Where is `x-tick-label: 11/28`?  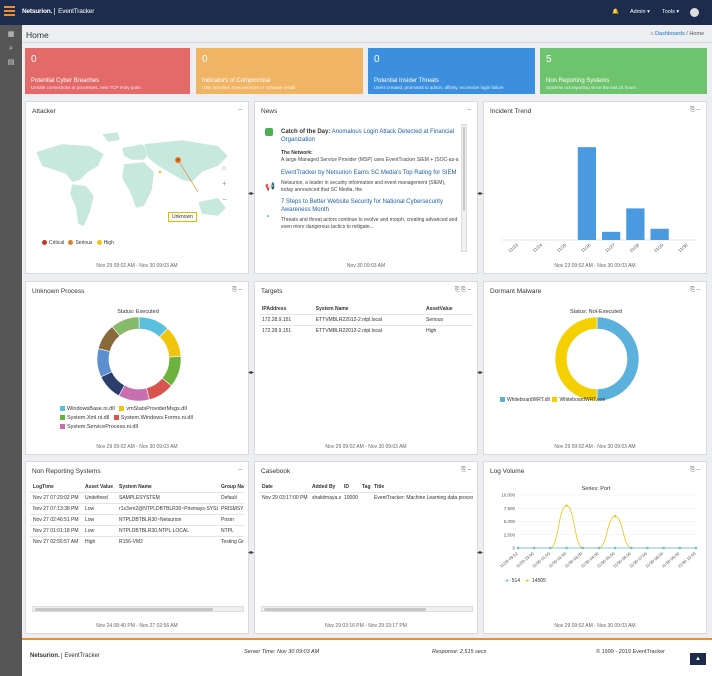
x-tick-label: 11/28 is located at coordinates (635, 247).